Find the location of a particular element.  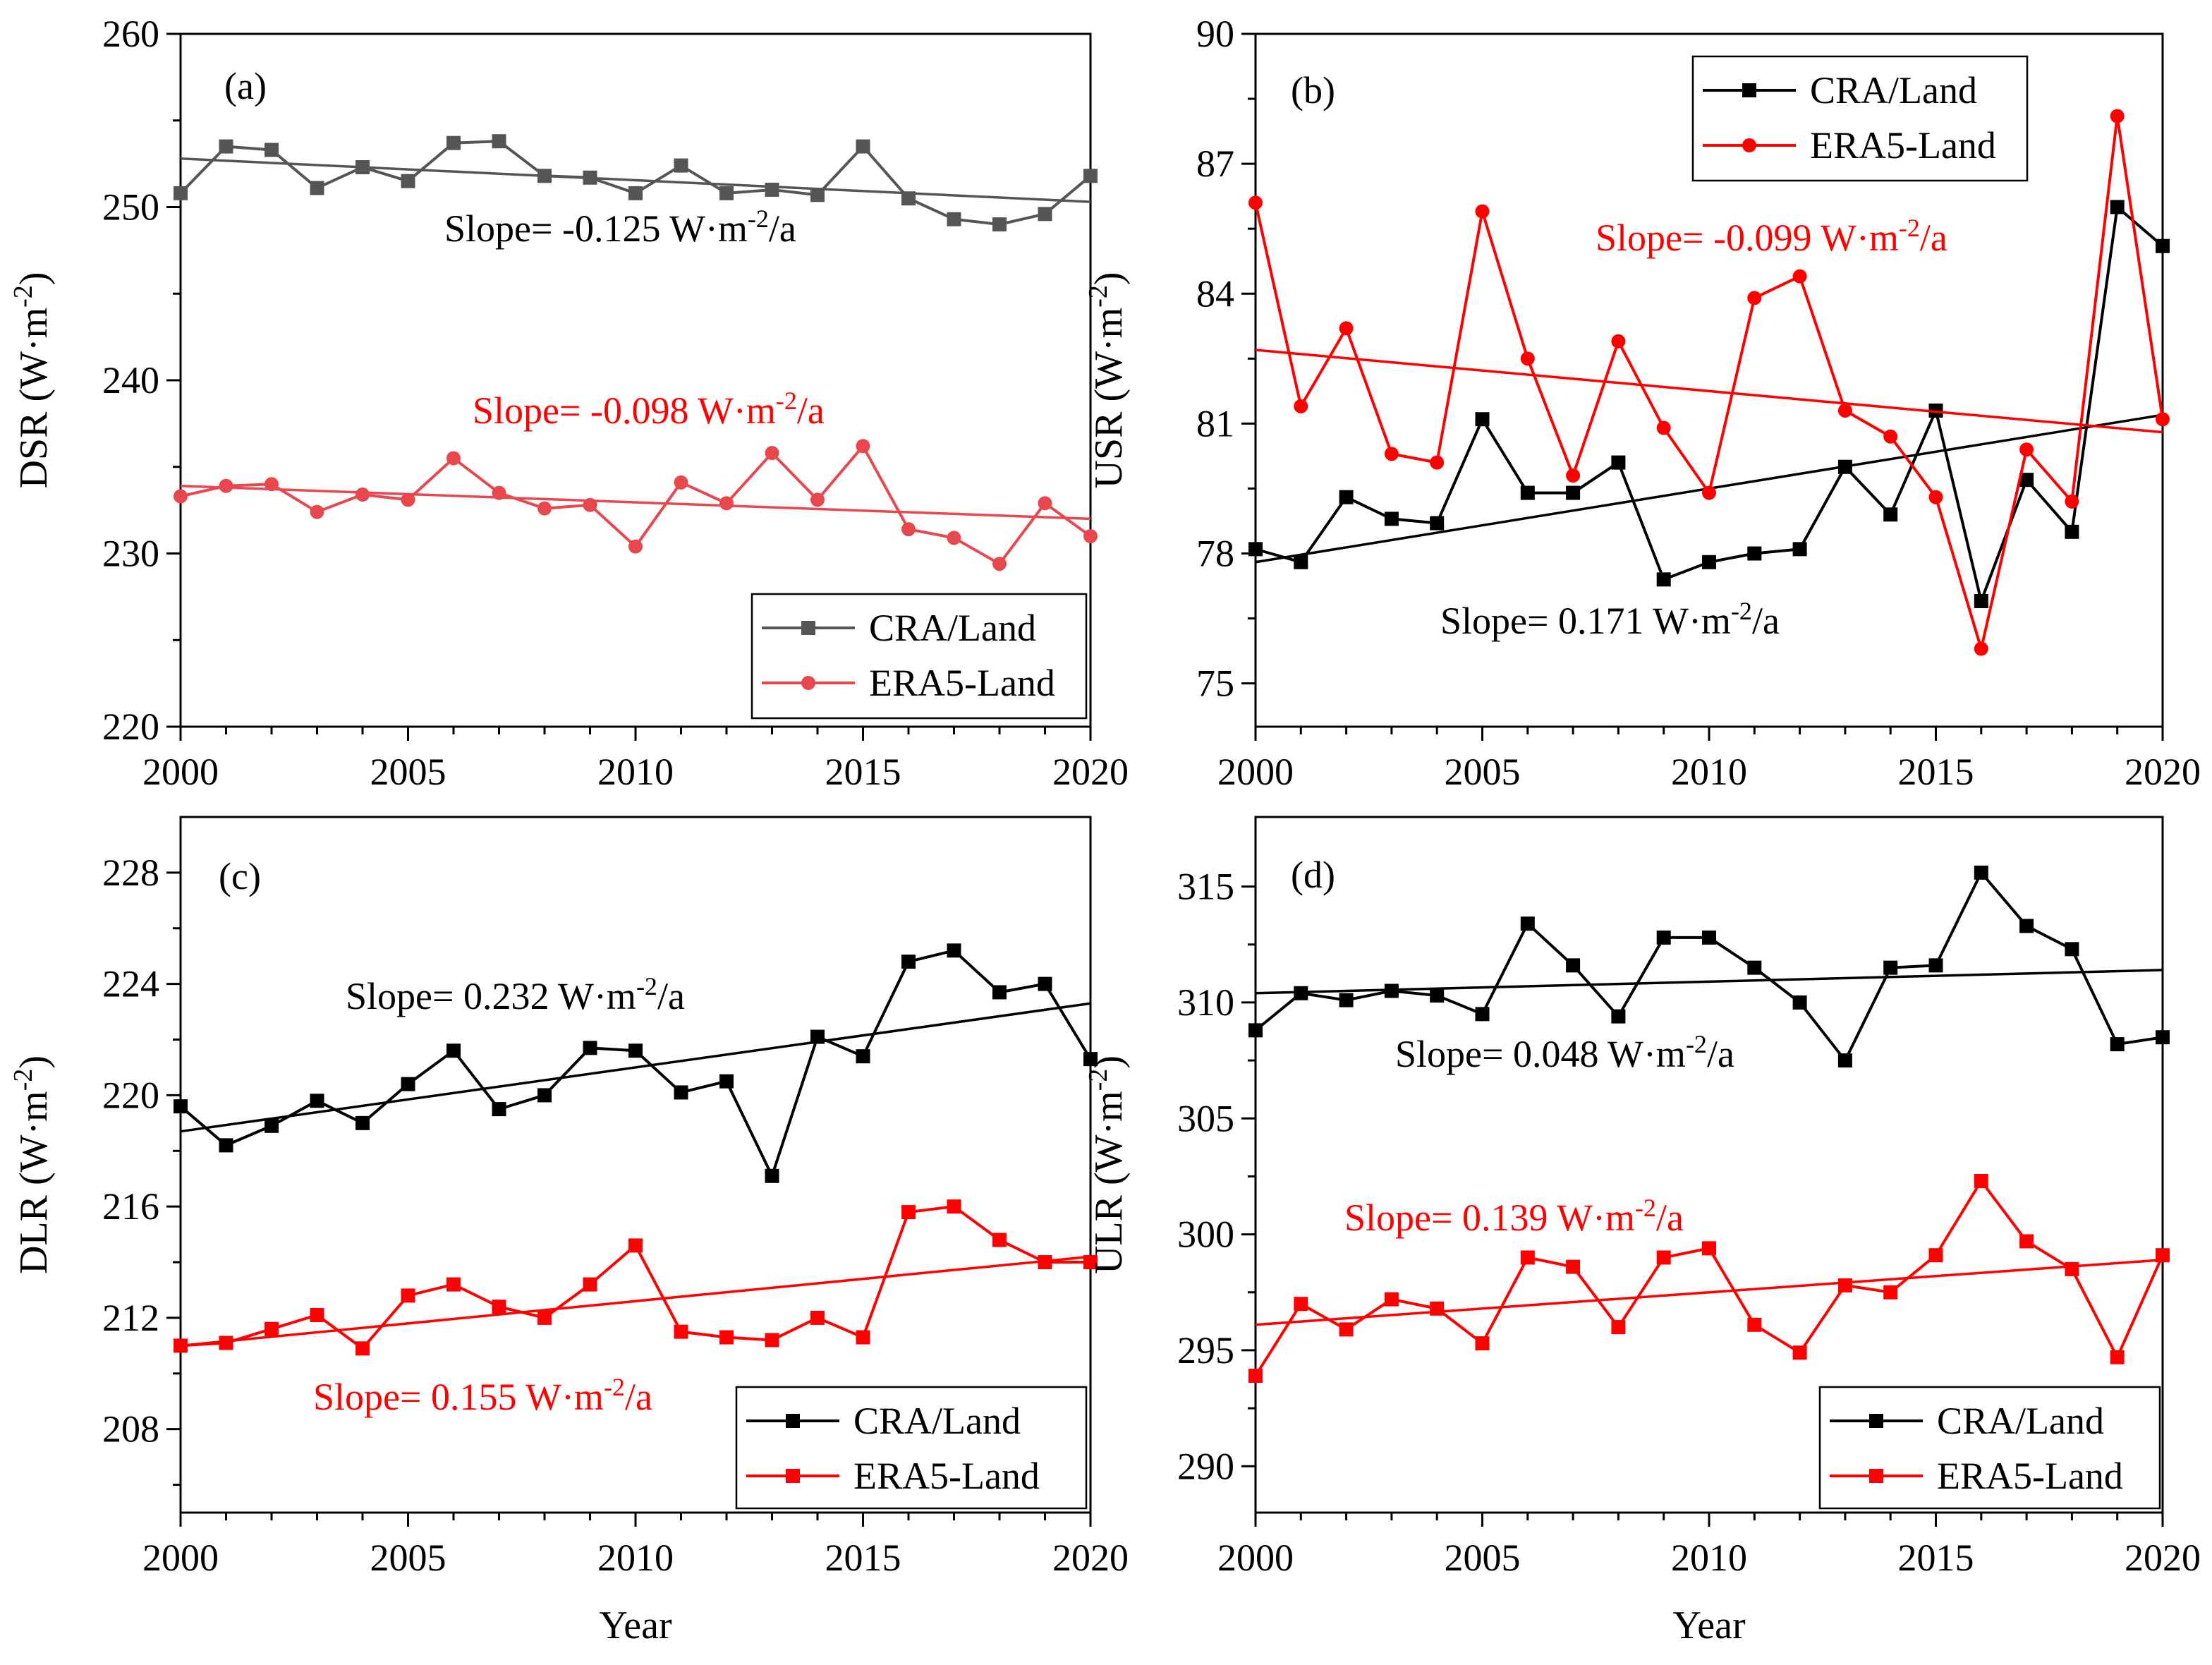

y-axis-label-base: DSR (W·m is located at coordinates (34, 399).